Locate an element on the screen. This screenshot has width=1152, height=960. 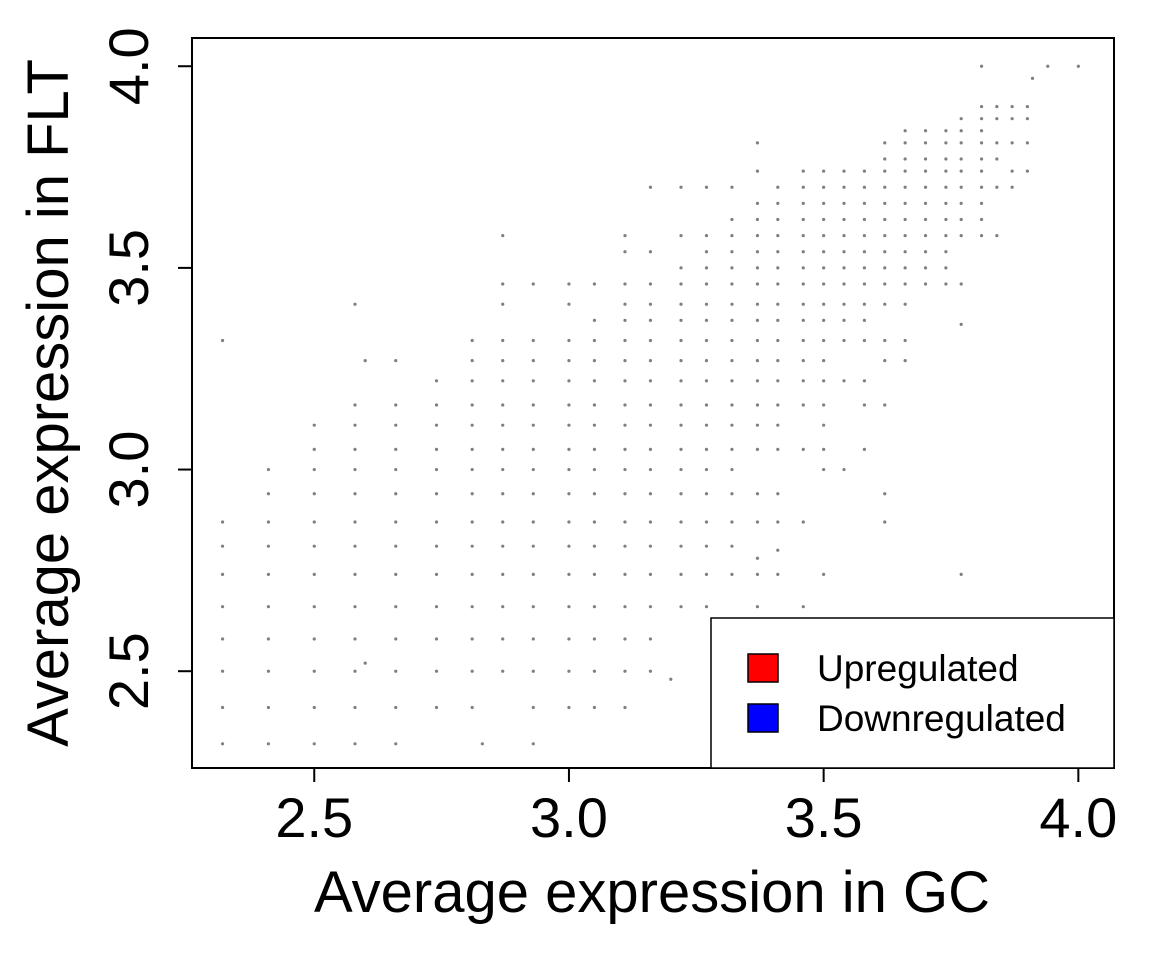
x-tick-label: 3.0 is located at coordinates (569, 817).